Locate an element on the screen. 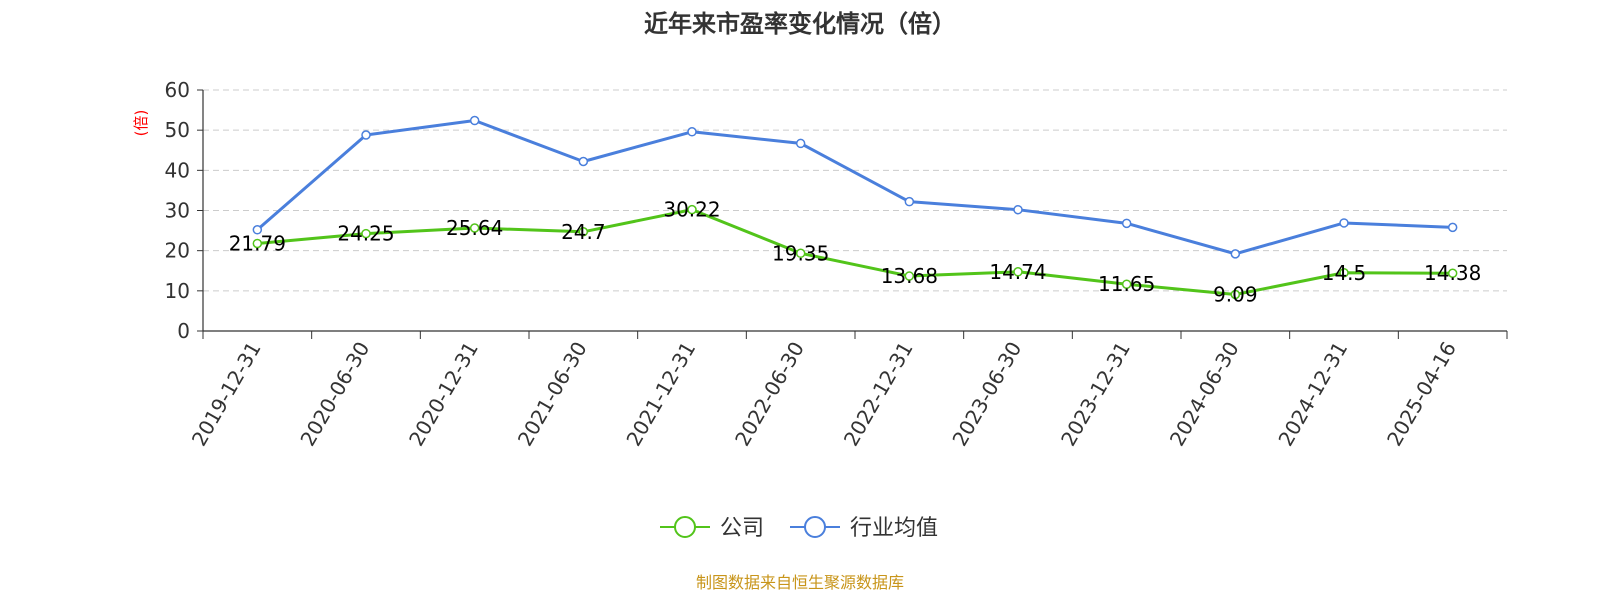  y-tick-label: 50 is located at coordinates (177, 130).